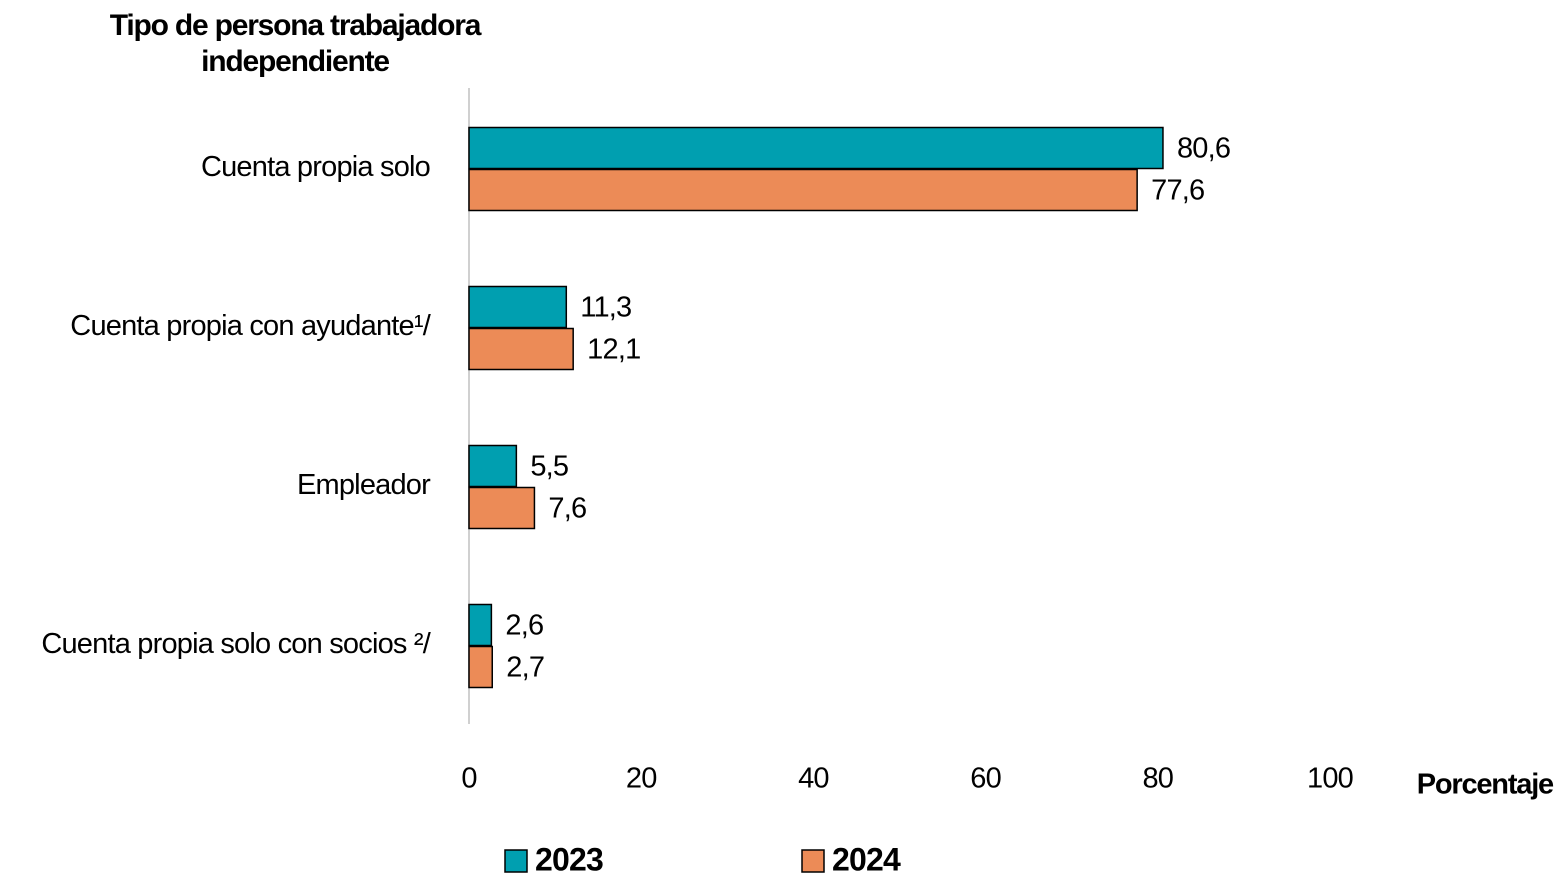  Describe the element at coordinates (1177, 191) in the screenshot. I see `value-label: 77,6` at that location.